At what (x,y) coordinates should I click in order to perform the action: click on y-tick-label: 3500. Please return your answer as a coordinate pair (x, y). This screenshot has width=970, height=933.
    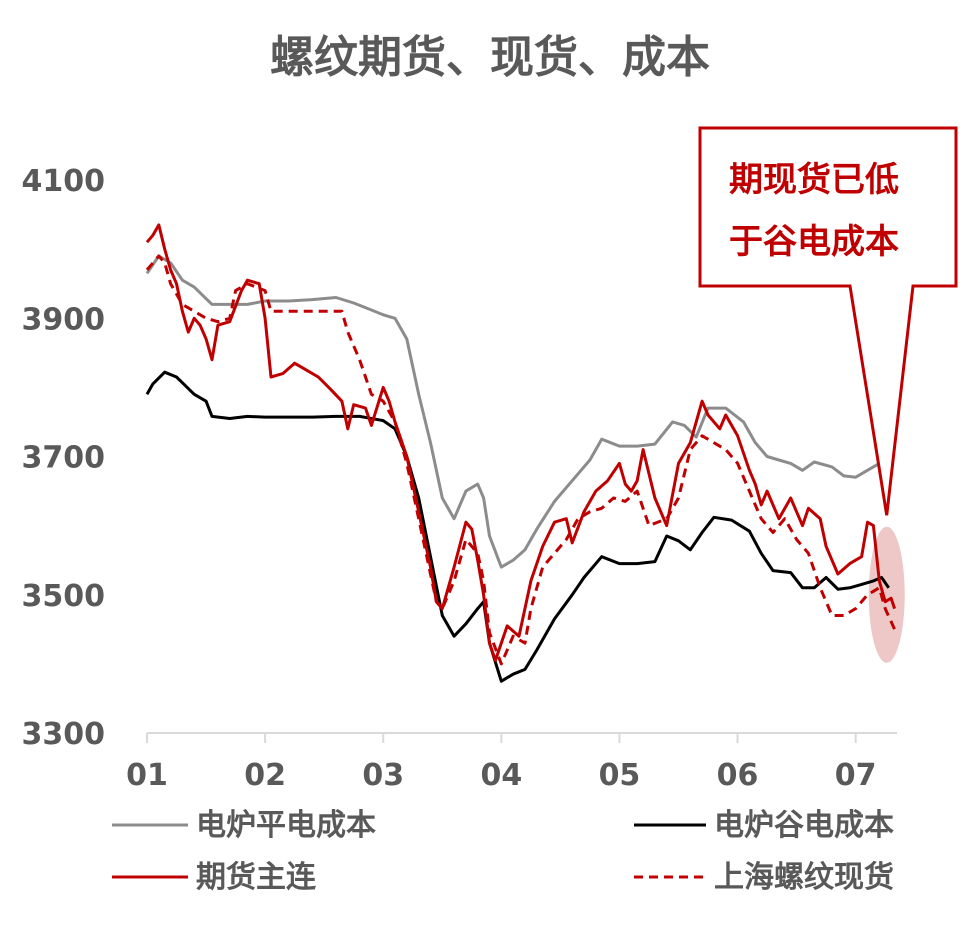
    Looking at the image, I should click on (64, 596).